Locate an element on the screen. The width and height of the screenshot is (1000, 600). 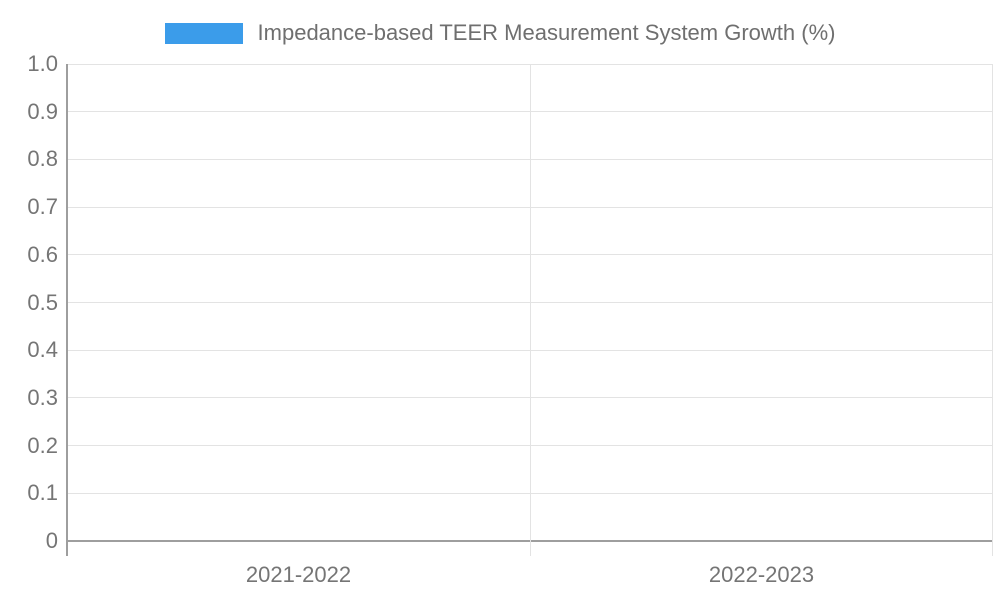
y-tick-label: 0.6 is located at coordinates (42, 254).